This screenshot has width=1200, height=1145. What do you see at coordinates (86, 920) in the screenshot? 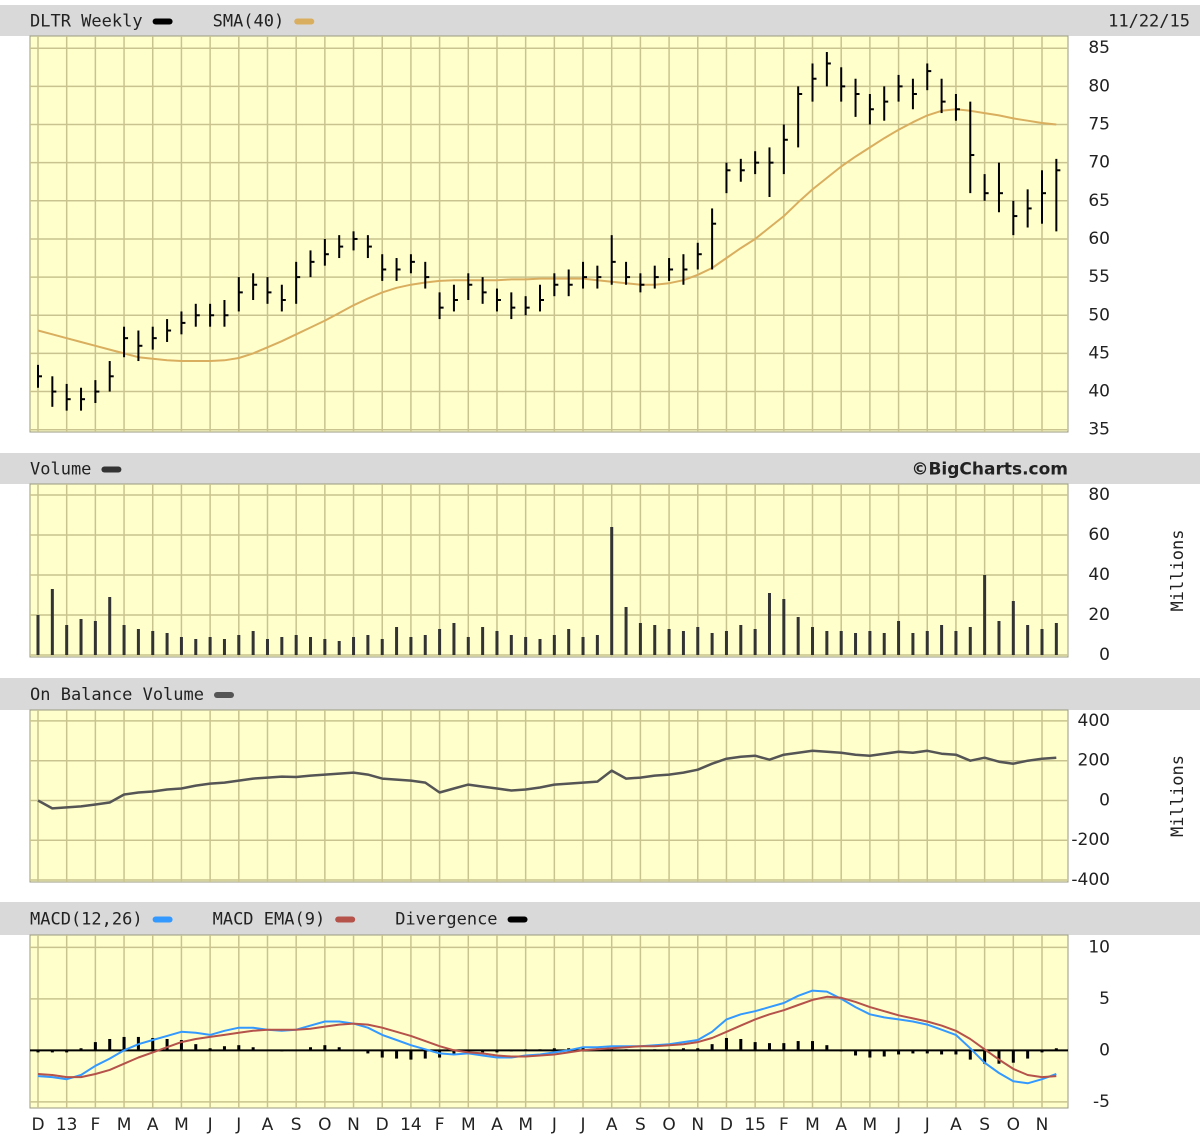
I see `legend-label: MACD(12,26)` at bounding box center [86, 920].